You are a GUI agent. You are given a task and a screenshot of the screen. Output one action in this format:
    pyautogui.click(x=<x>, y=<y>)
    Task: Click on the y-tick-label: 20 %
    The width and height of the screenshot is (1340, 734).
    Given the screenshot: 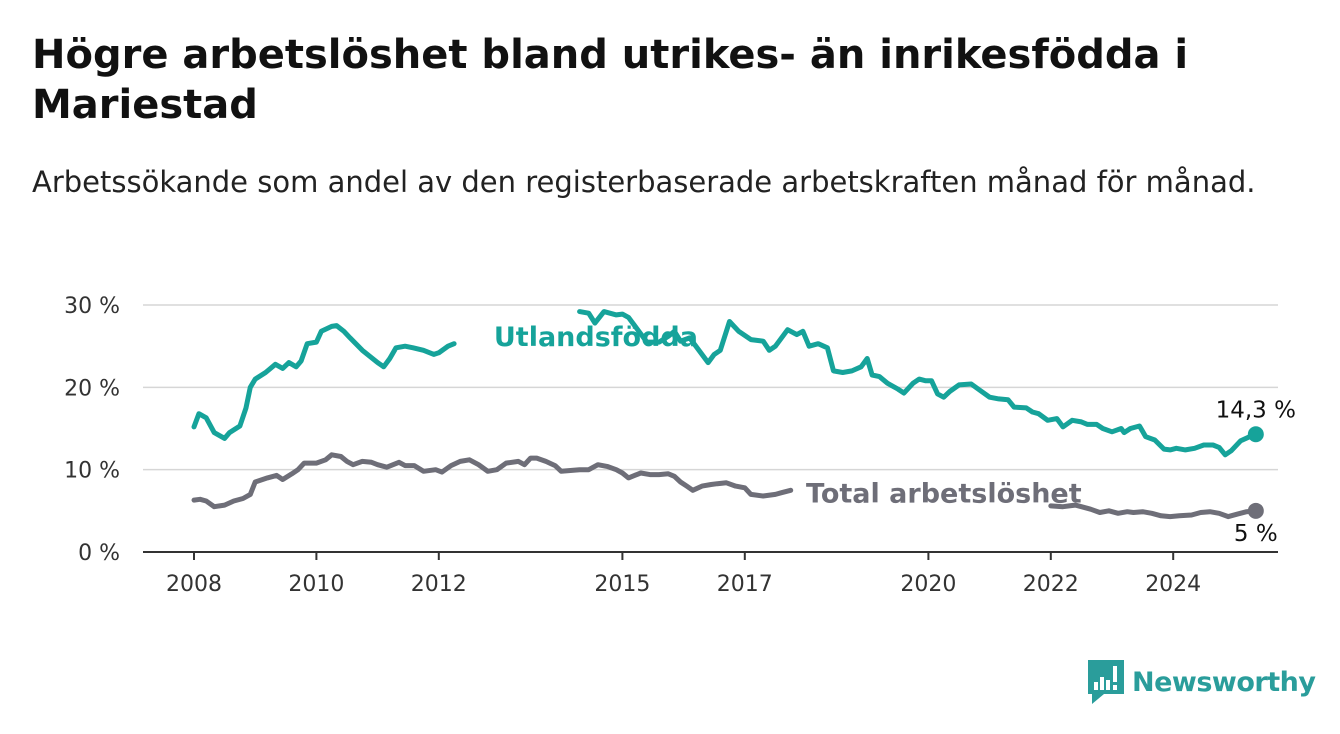 What is the action you would take?
    pyautogui.click(x=92, y=388)
    